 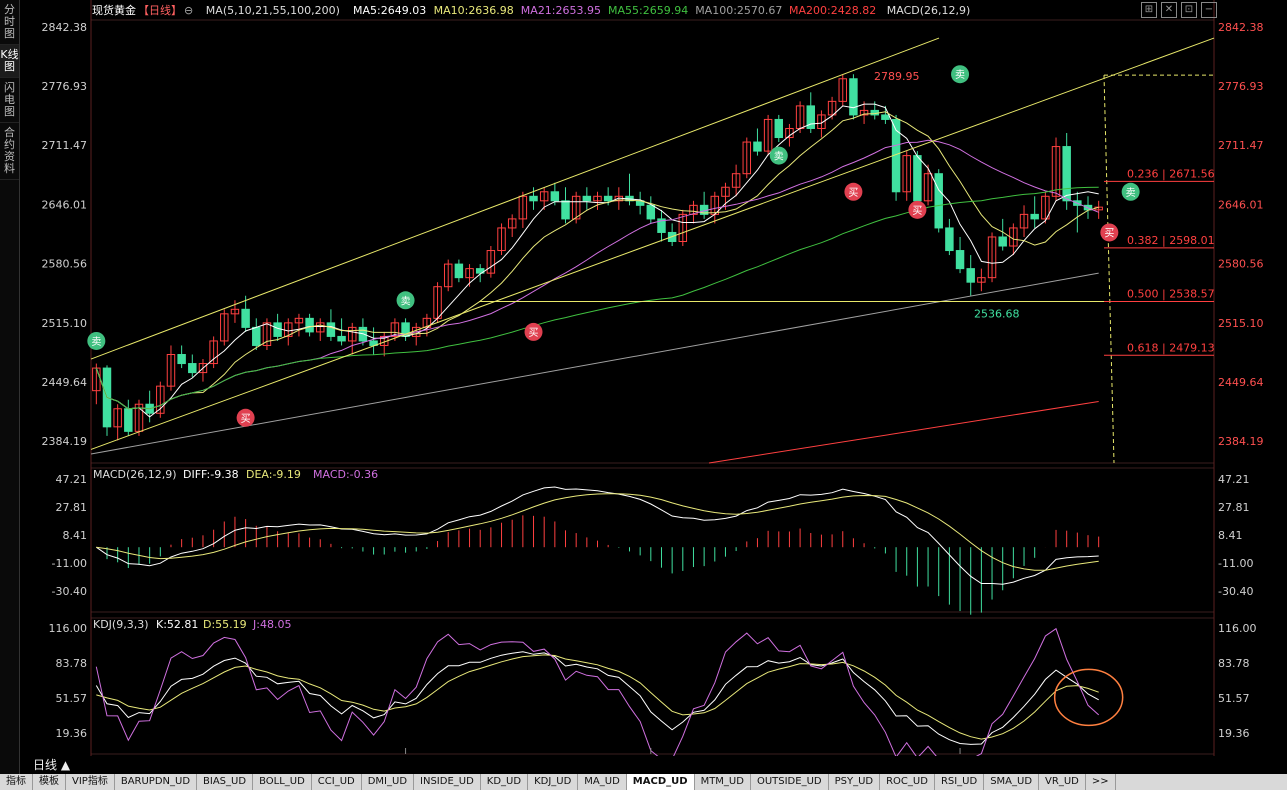 I want to click on fib-label-3: 0.618 | 2479.13, so click(x=1171, y=347).